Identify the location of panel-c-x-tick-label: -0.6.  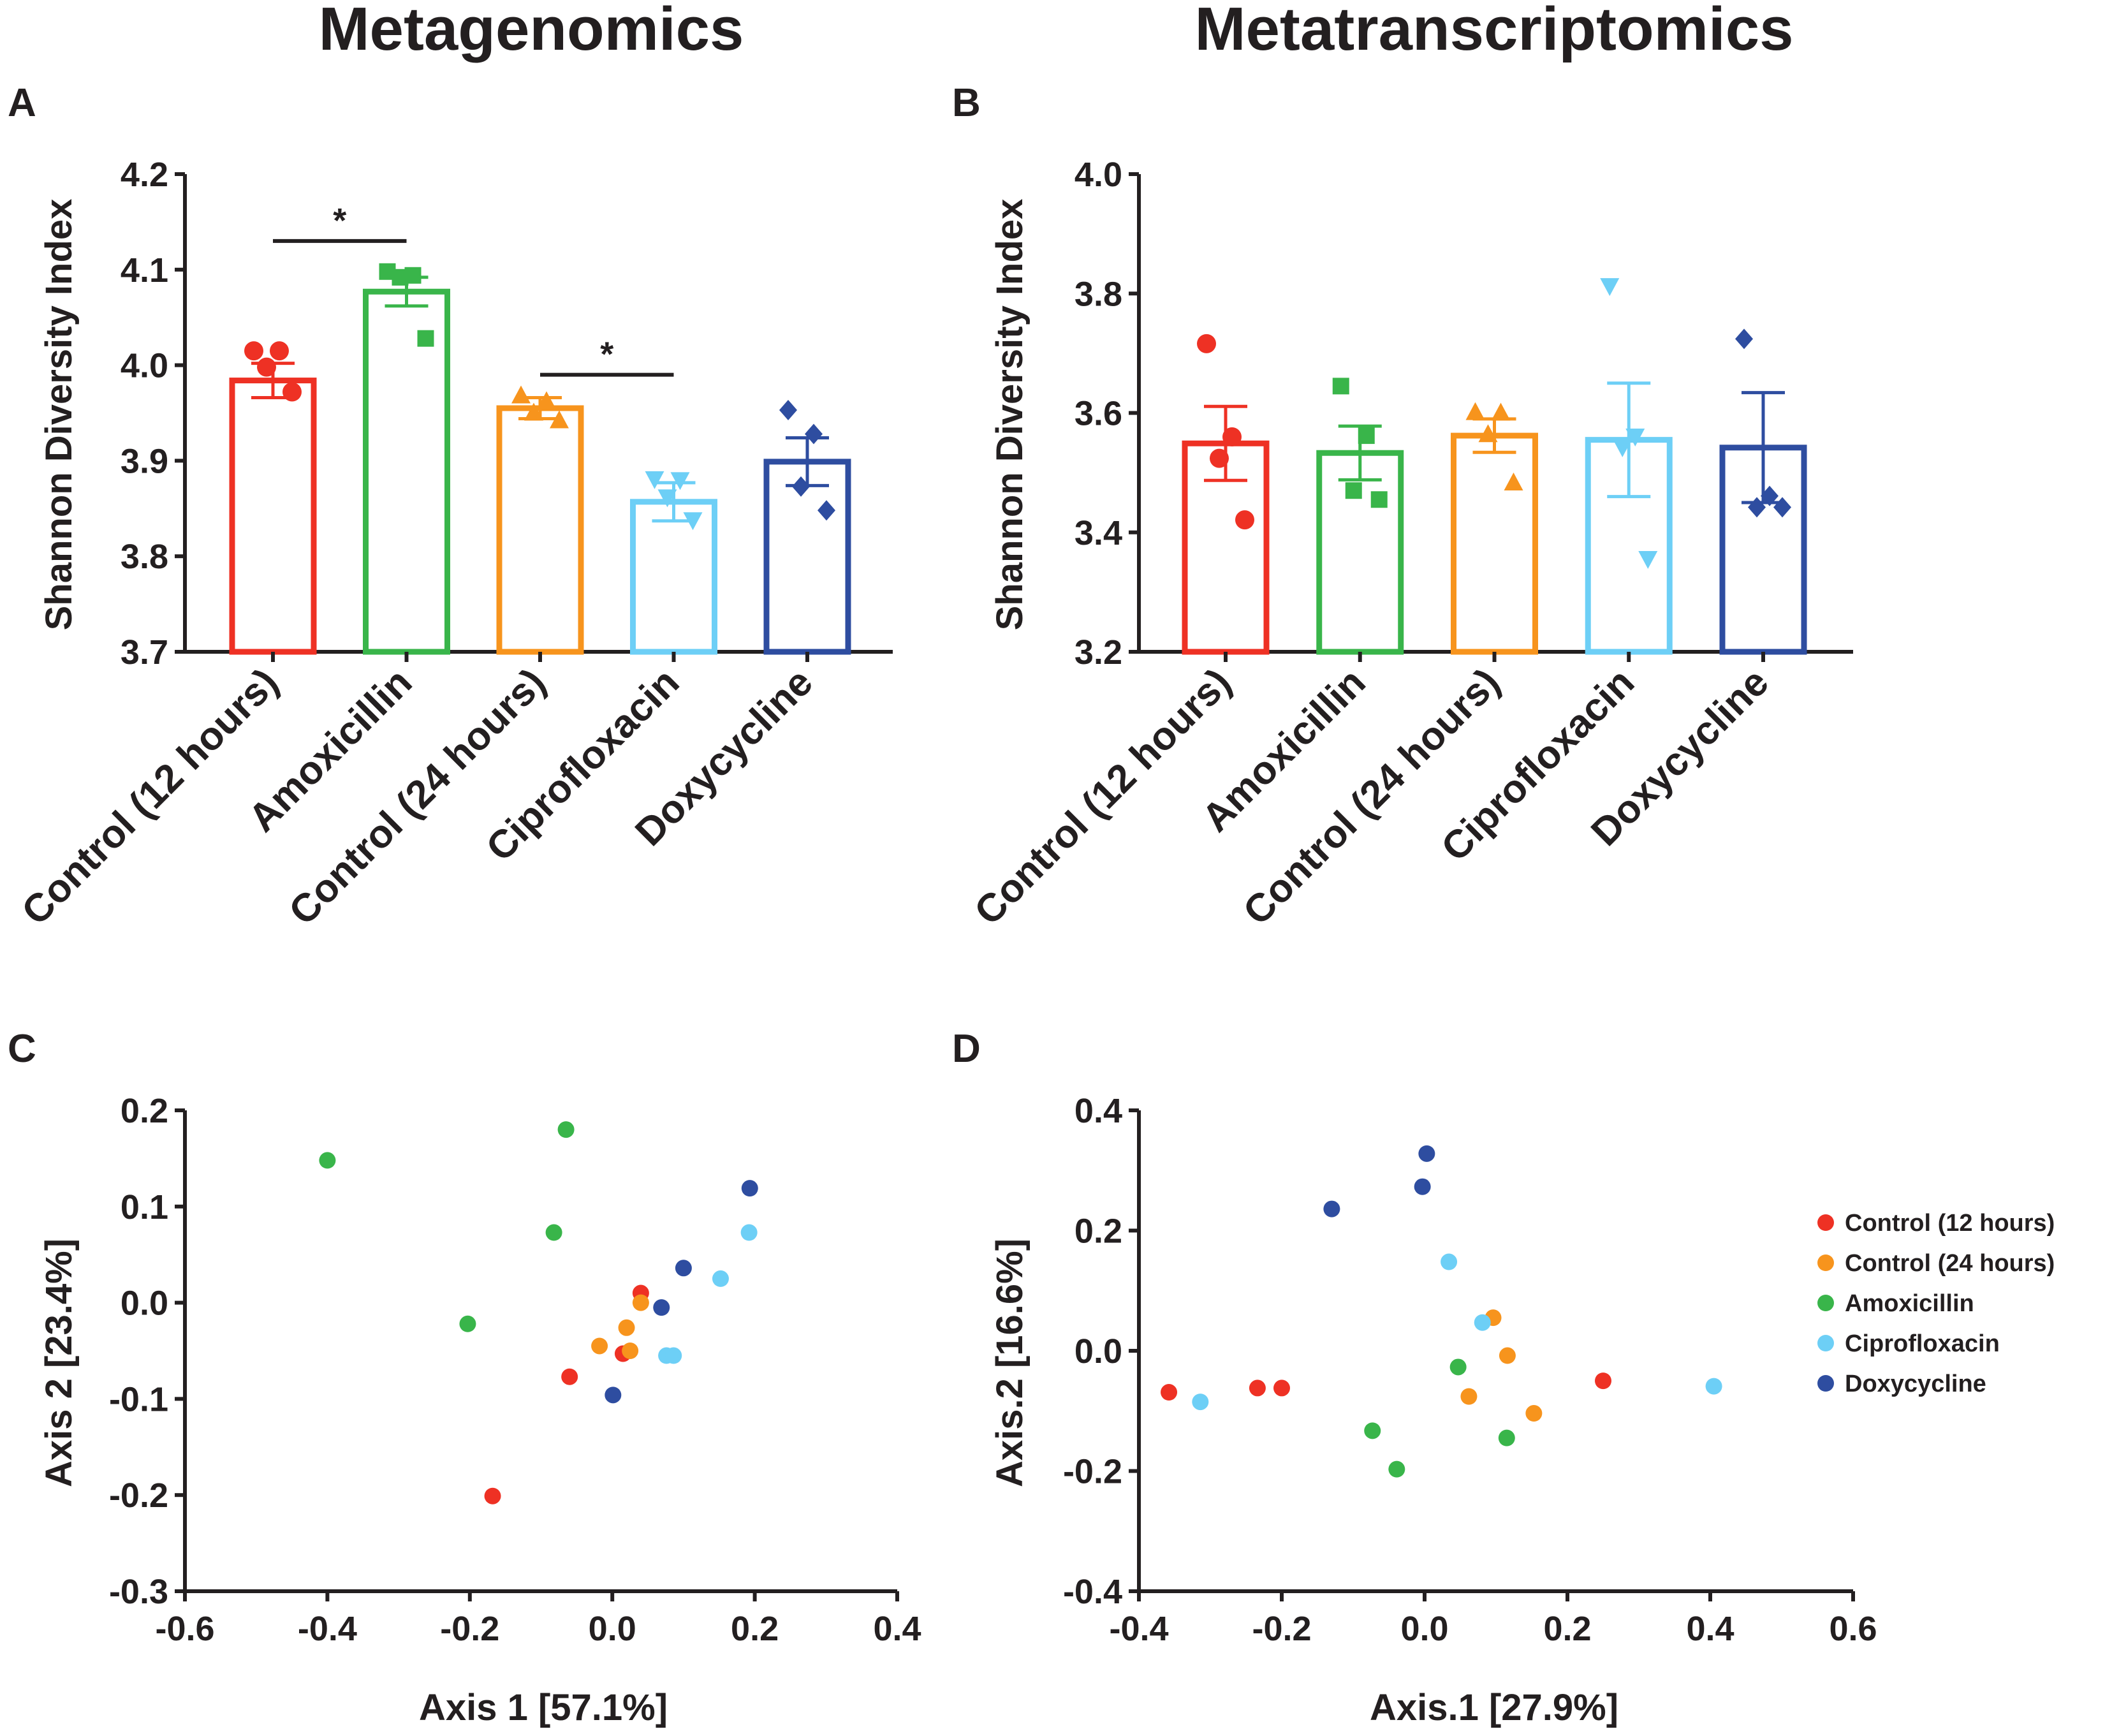
(184, 1629).